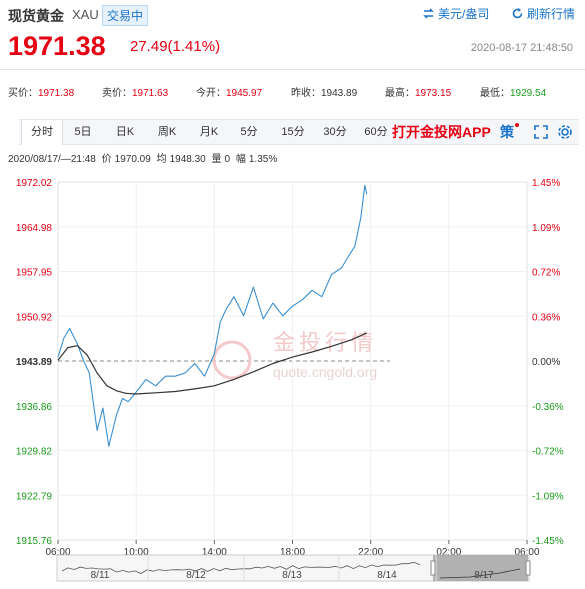  Describe the element at coordinates (517, 13) in the screenshot. I see `refresh-icon` at that location.